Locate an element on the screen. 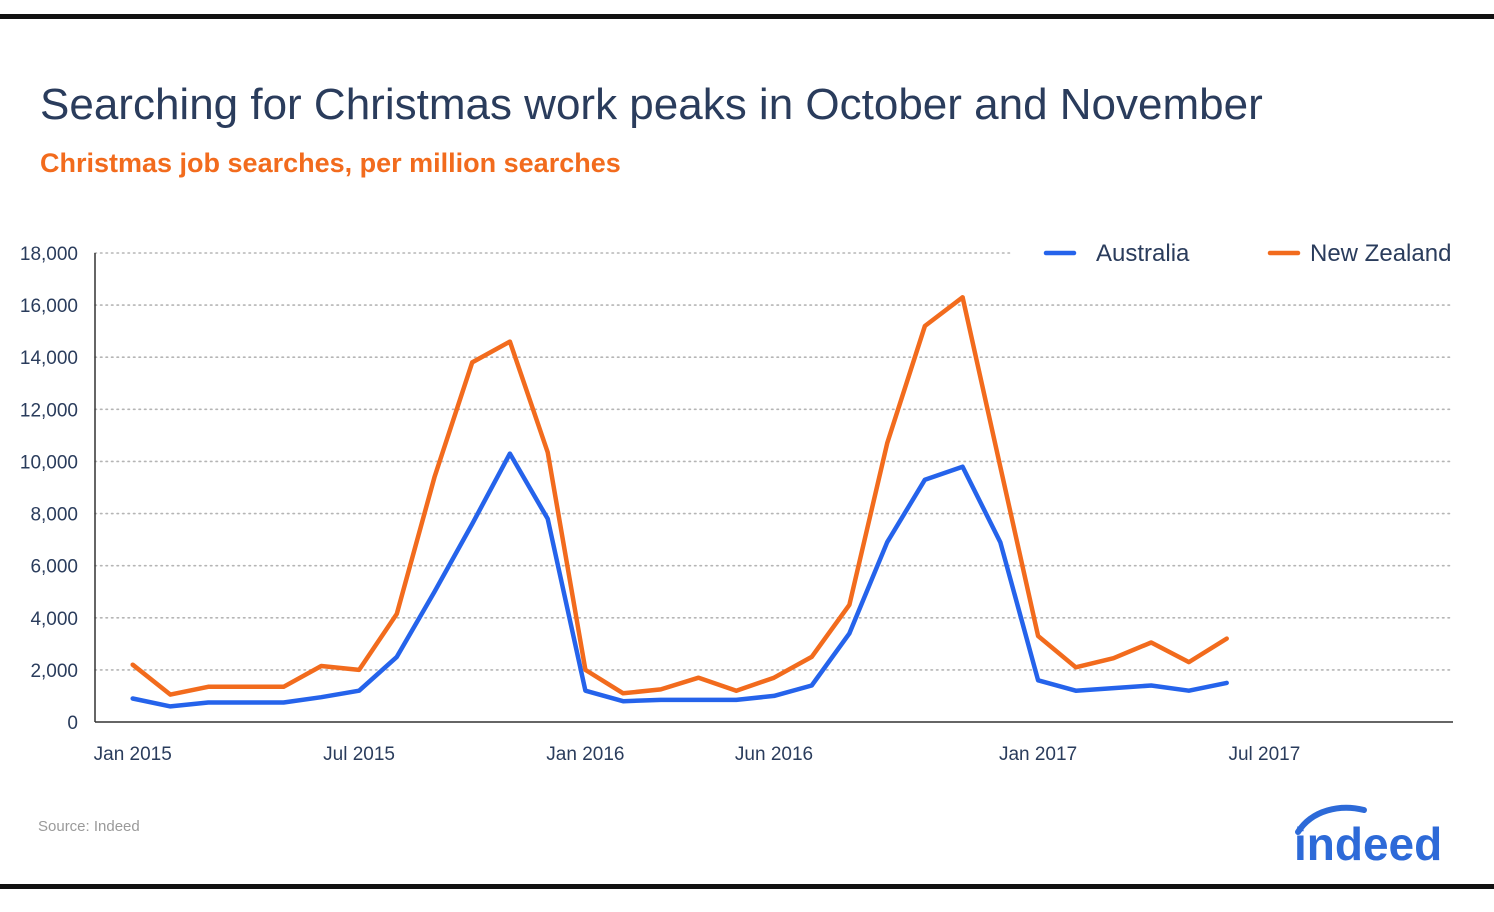 The width and height of the screenshot is (1494, 912). logo-text: indeed is located at coordinates (1368, 842).